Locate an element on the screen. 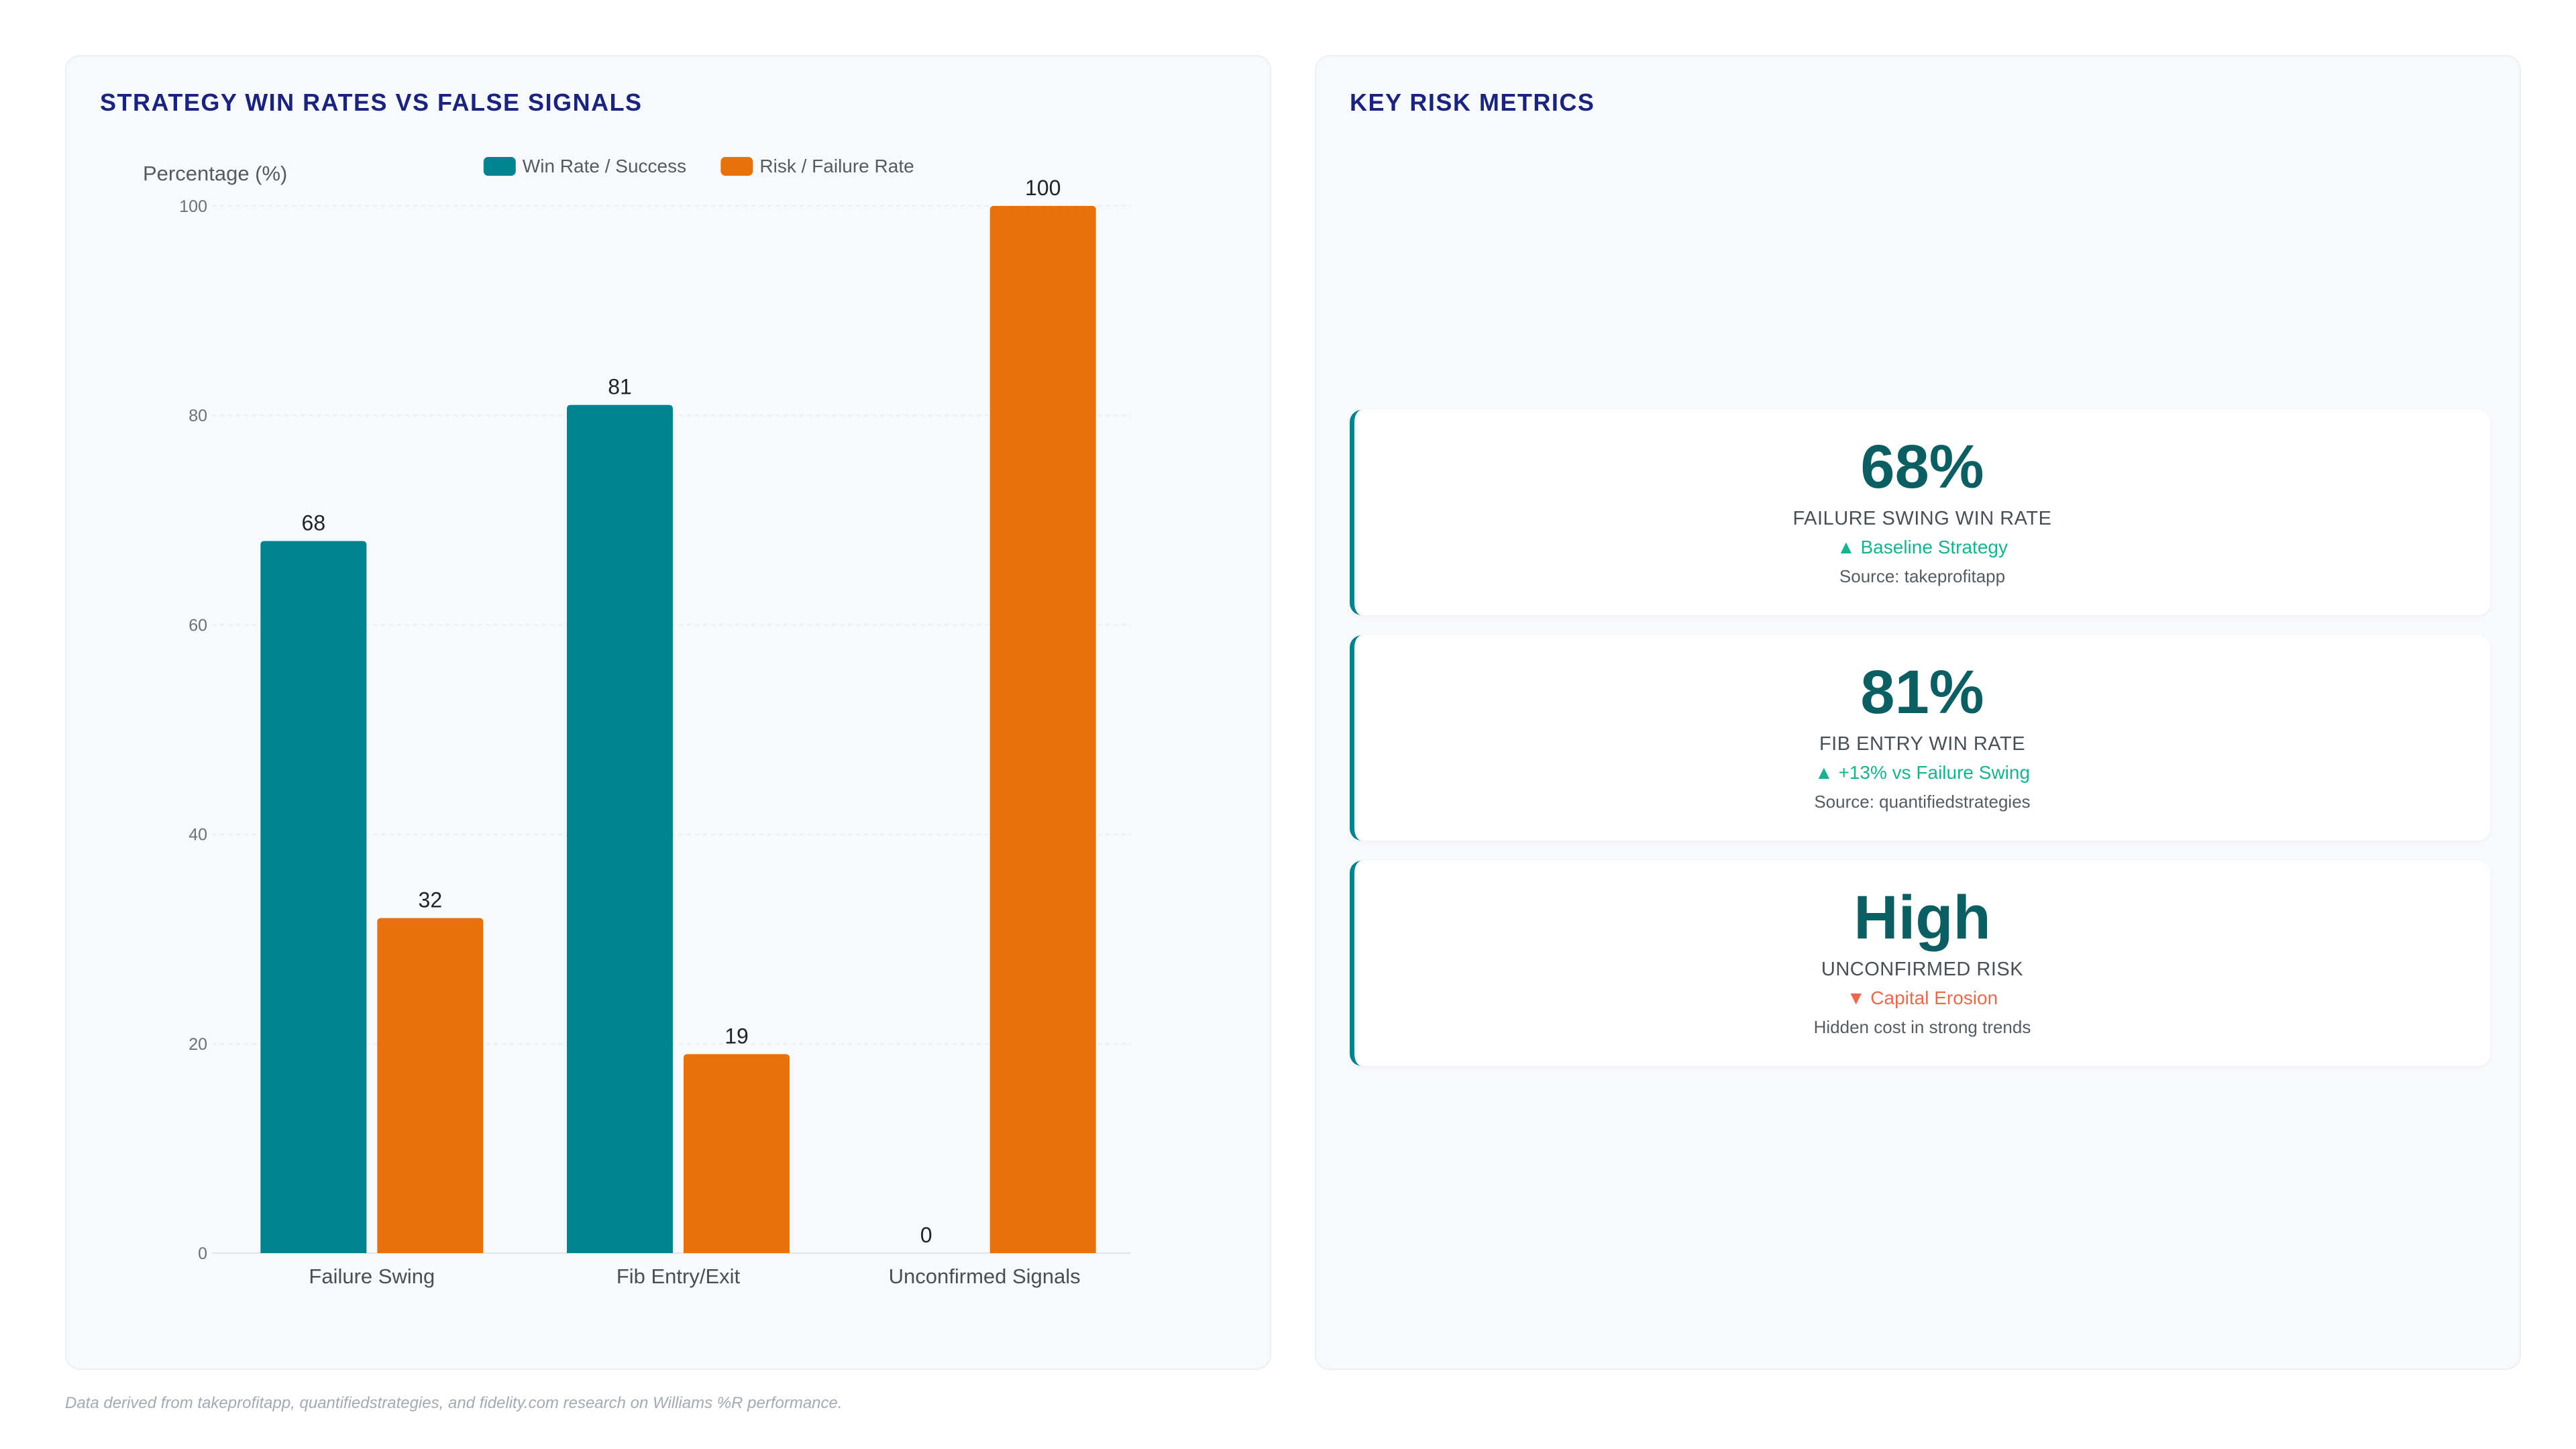 The width and height of the screenshot is (2576, 1449). y-tick-label: 40 is located at coordinates (198, 835).